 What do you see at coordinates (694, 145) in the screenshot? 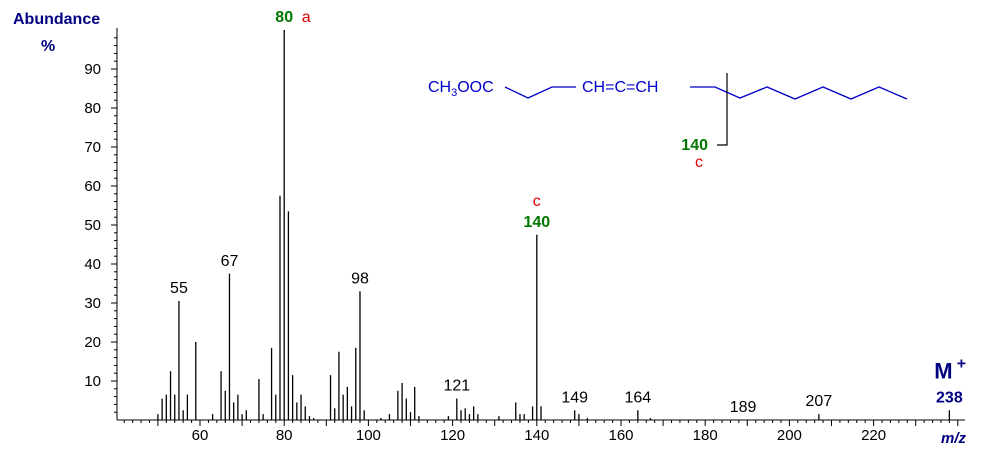
I see `fragment-mass: 140` at bounding box center [694, 145].